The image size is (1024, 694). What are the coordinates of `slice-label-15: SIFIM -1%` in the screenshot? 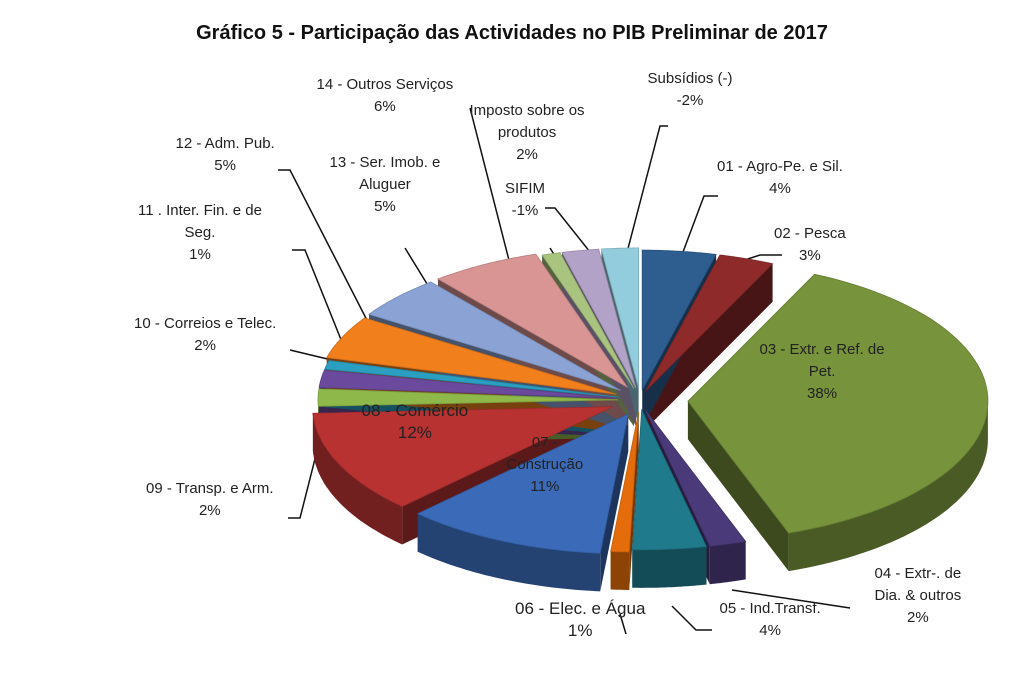 It's located at (525, 200).